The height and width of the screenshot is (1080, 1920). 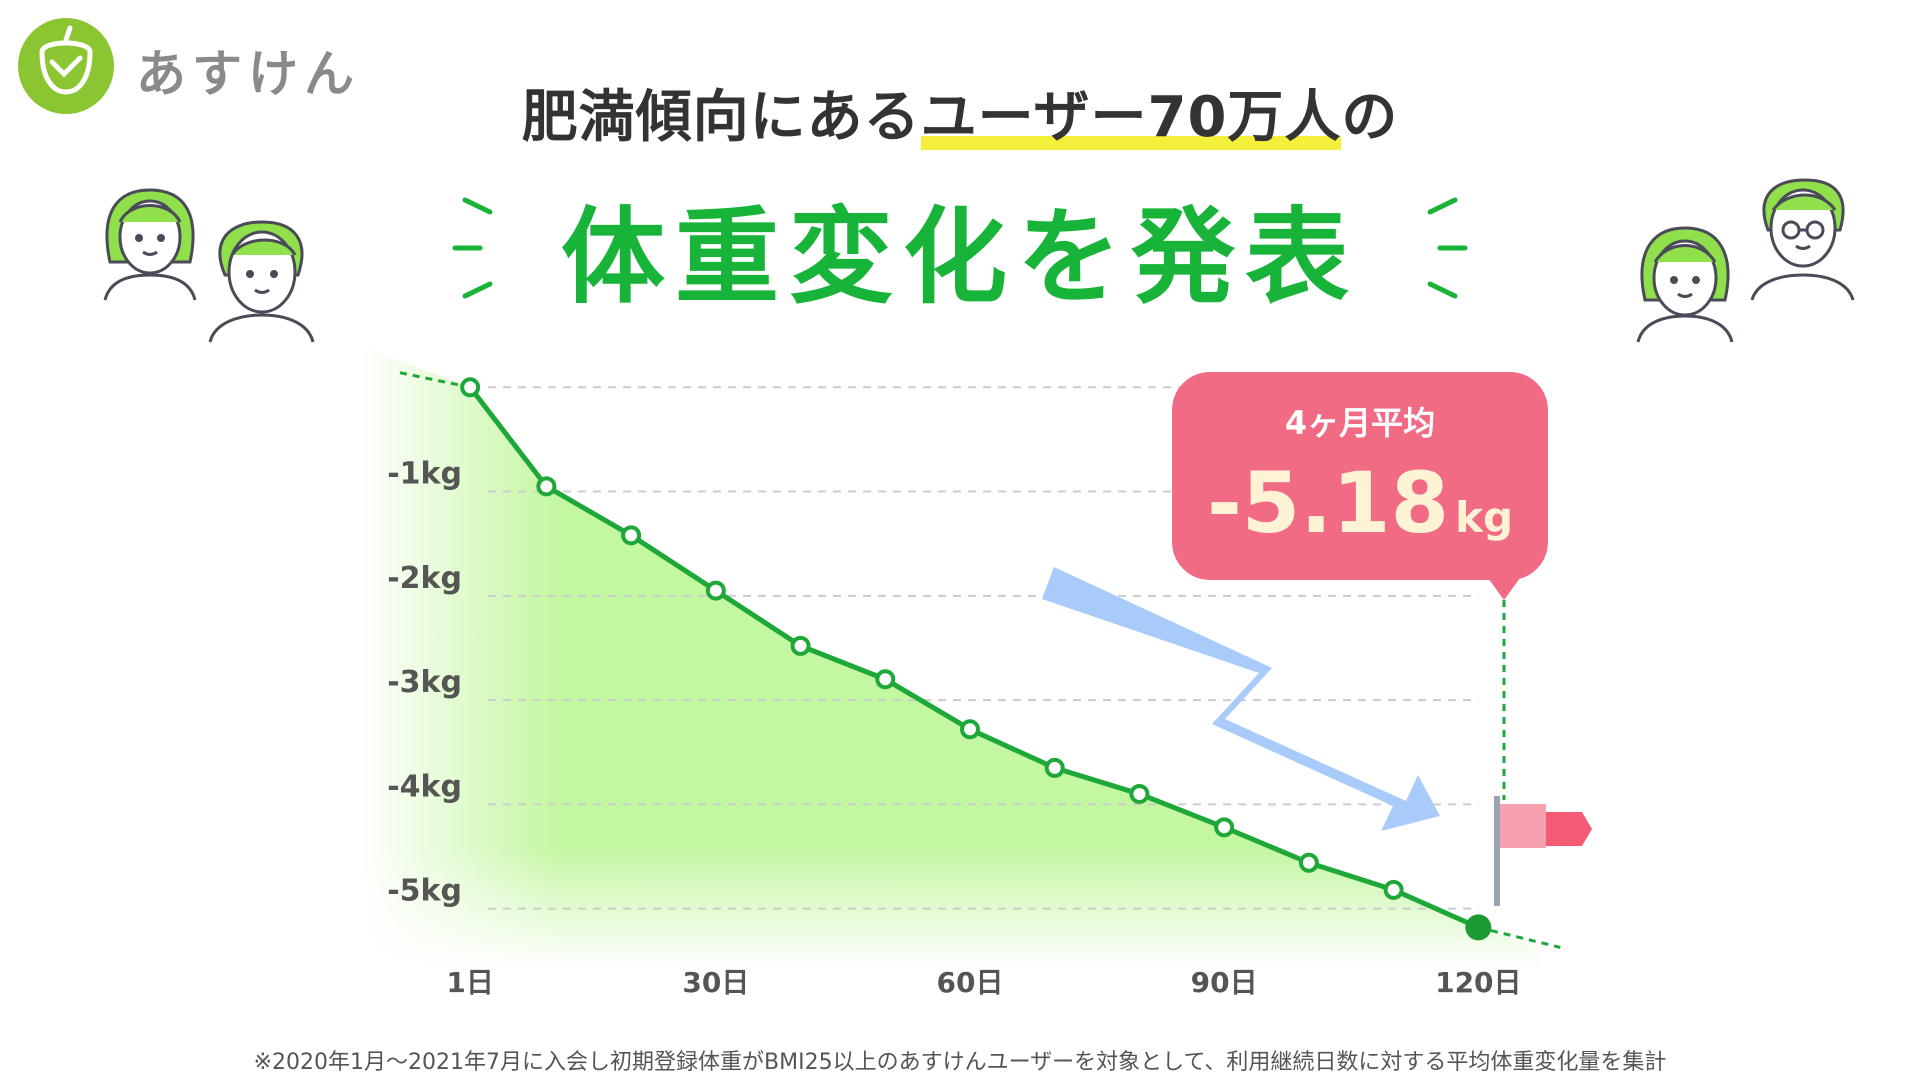 What do you see at coordinates (1447, 248) in the screenshot?
I see `sparkle-decoration-right` at bounding box center [1447, 248].